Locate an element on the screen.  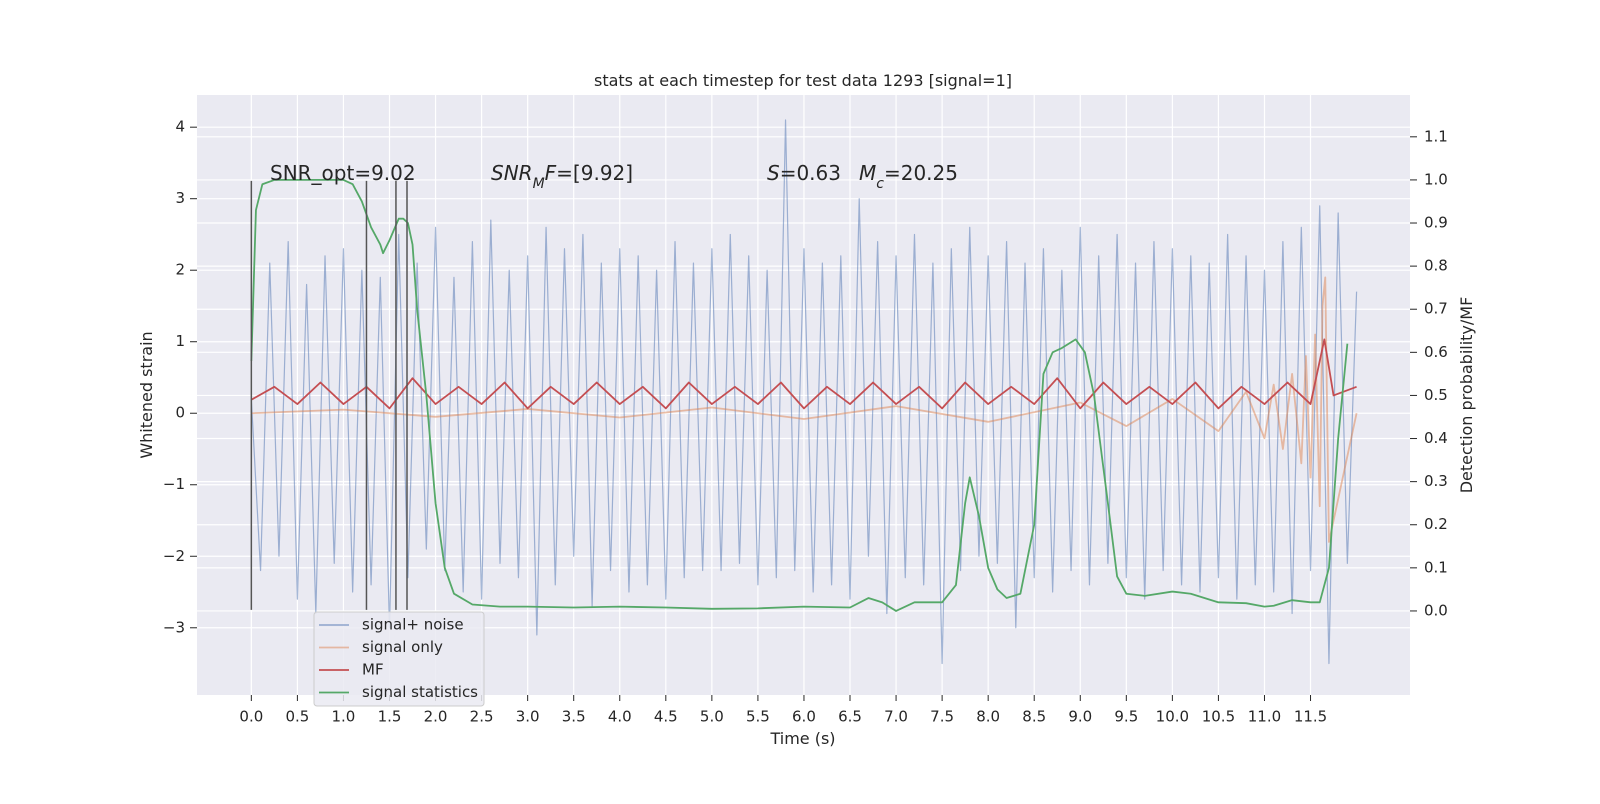
y-axis-label: Whitened strain is located at coordinates (146, 394).